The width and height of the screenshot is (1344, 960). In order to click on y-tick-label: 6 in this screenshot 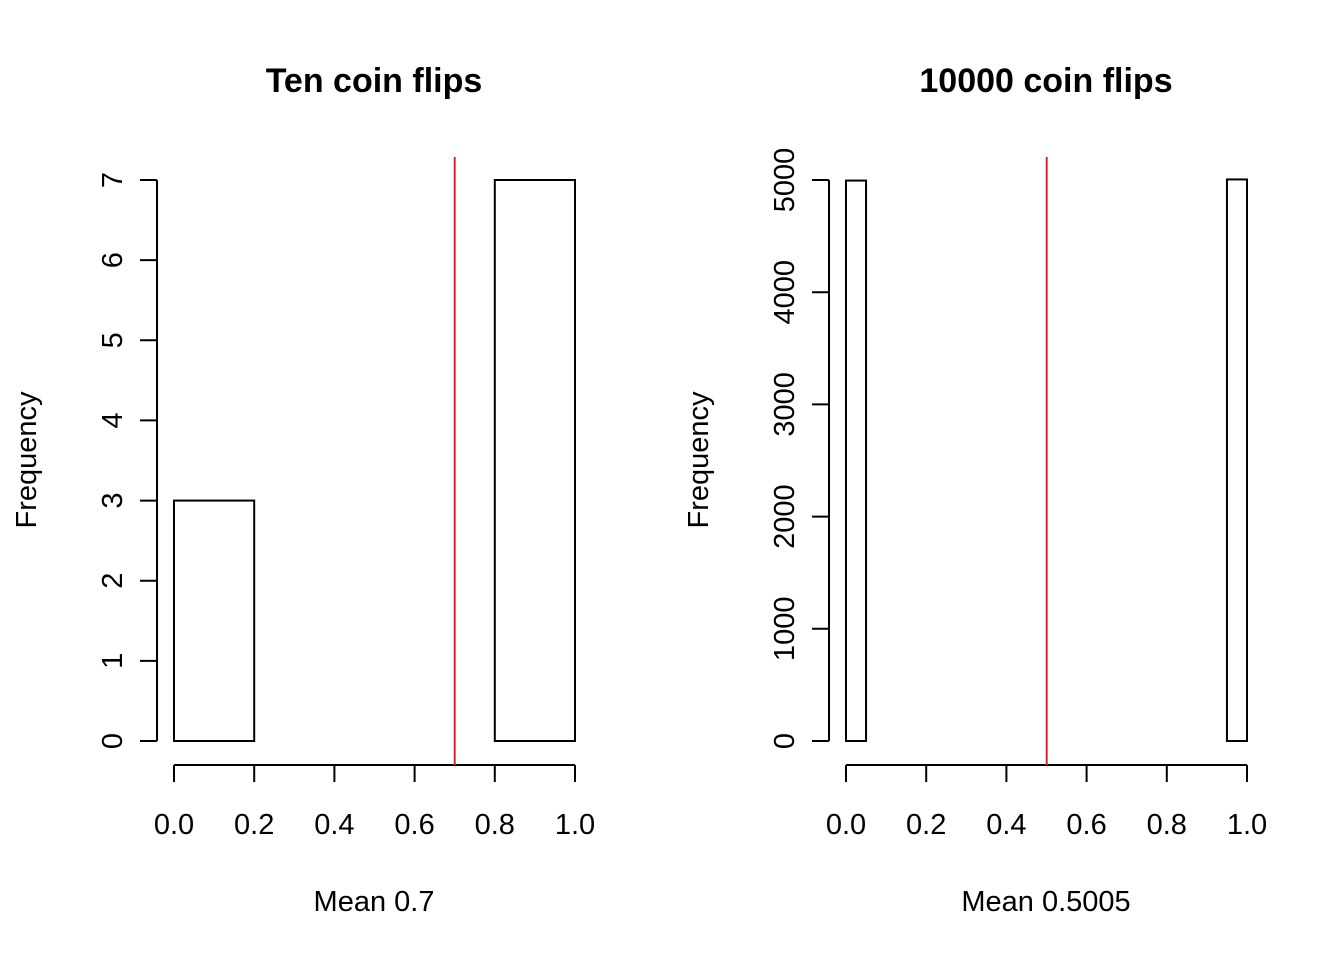, I will do `click(113, 260)`.